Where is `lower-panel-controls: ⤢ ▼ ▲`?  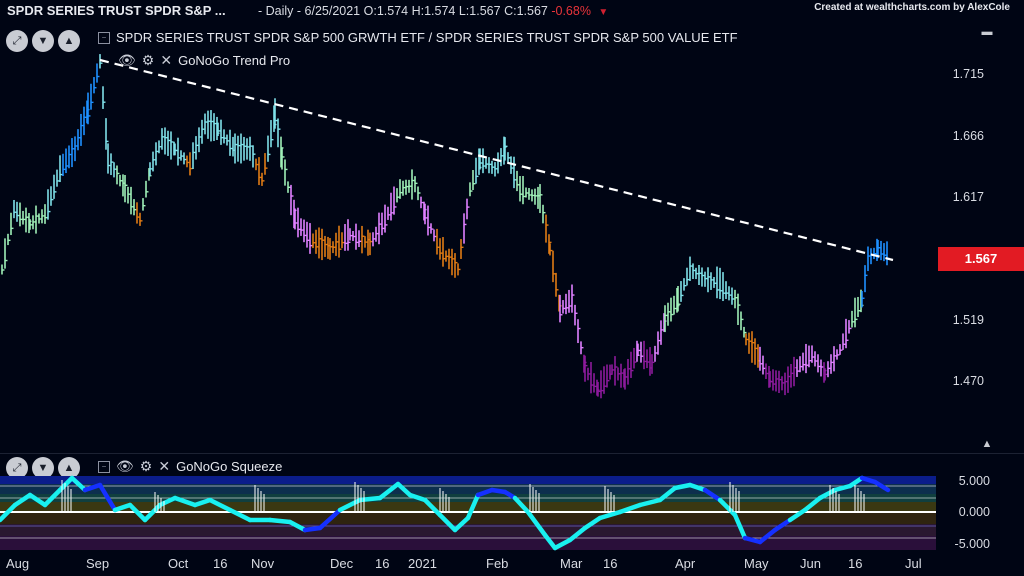 lower-panel-controls: ⤢ ▼ ▲ is located at coordinates (43, 468).